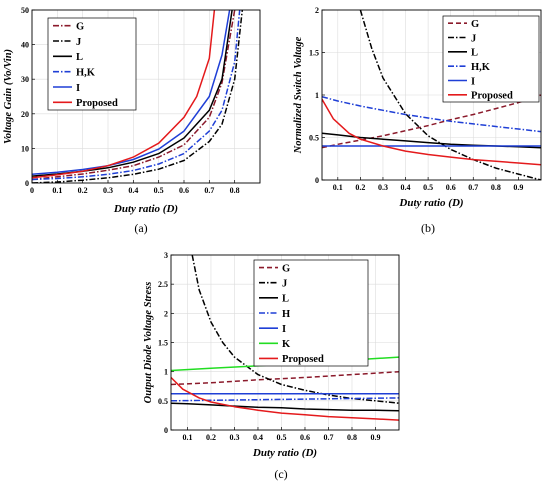  I want to click on plot-frame, so click(431, 95).